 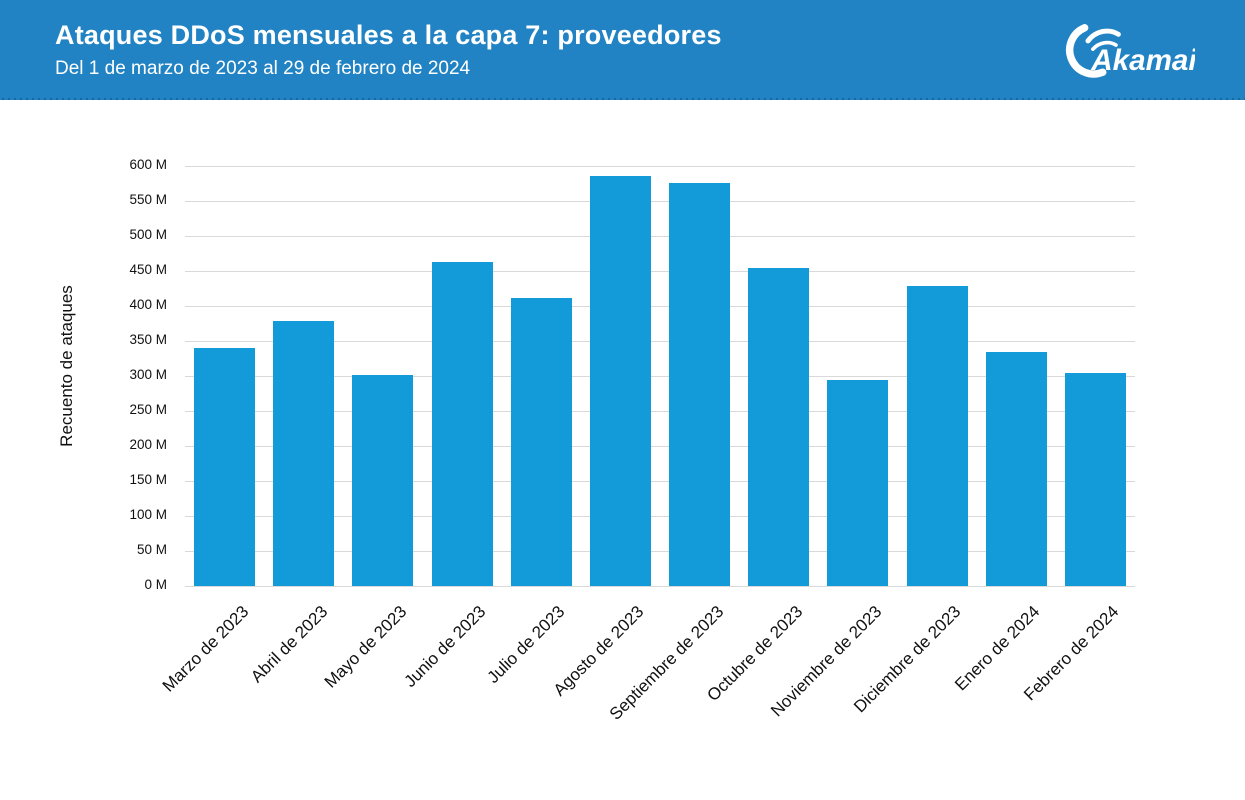 I want to click on y-tick-label: 0 M, so click(x=155, y=584).